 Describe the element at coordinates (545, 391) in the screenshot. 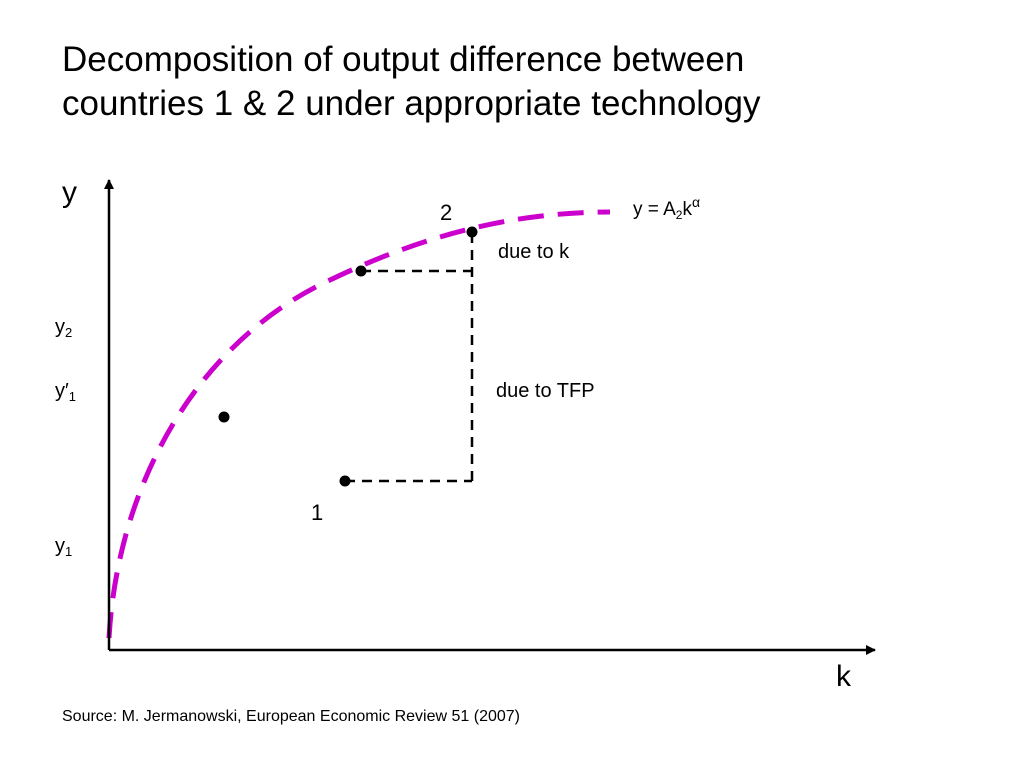

I see `annotation-due-to-tfp: due to TFP` at that location.